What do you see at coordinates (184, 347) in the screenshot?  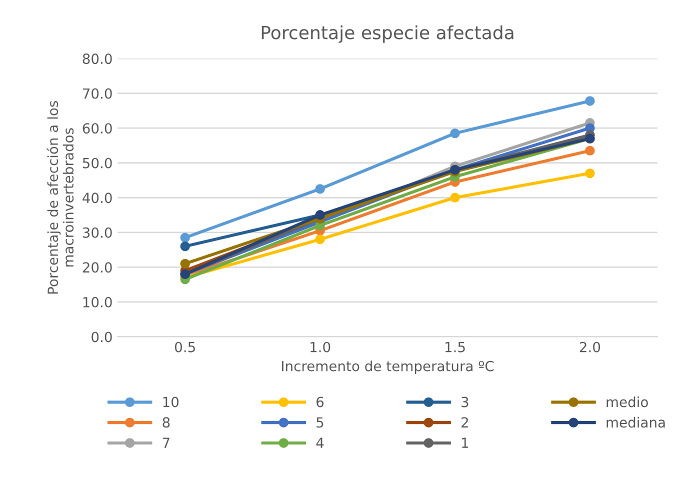 I see `x-tick-label: 0.5` at bounding box center [184, 347].